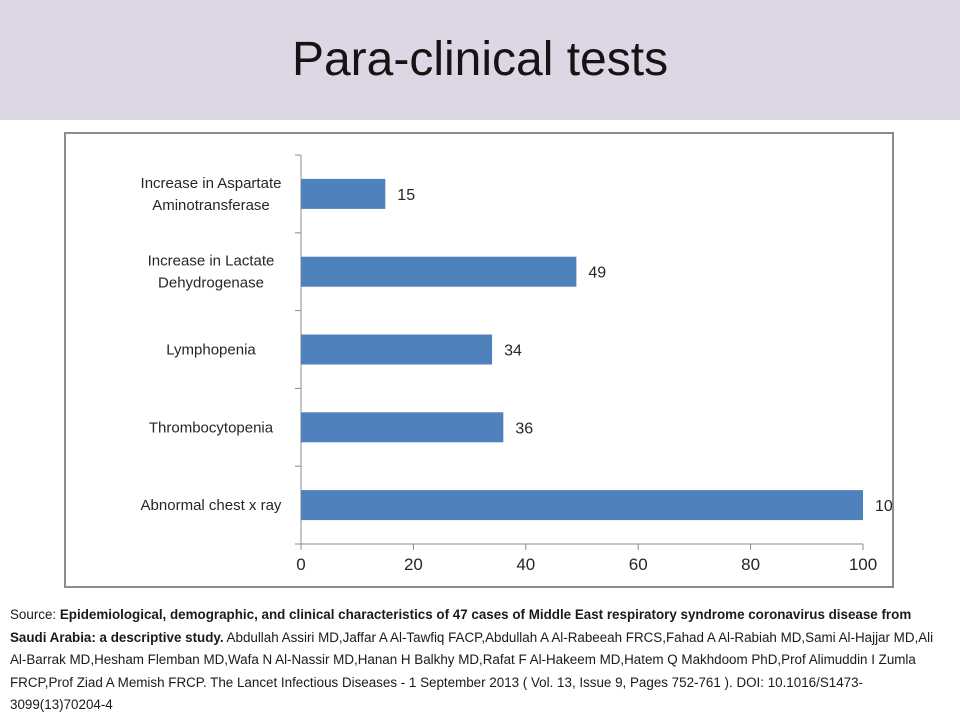 Image resolution: width=960 pixels, height=720 pixels. What do you see at coordinates (211, 272) in the screenshot?
I see `category-label: Increase in Lactate Dehydrogenase` at bounding box center [211, 272].